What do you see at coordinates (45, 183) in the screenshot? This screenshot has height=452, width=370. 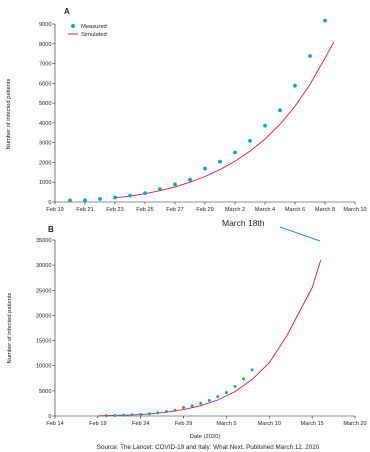 I see `y-tick-label: 1000` at bounding box center [45, 183].